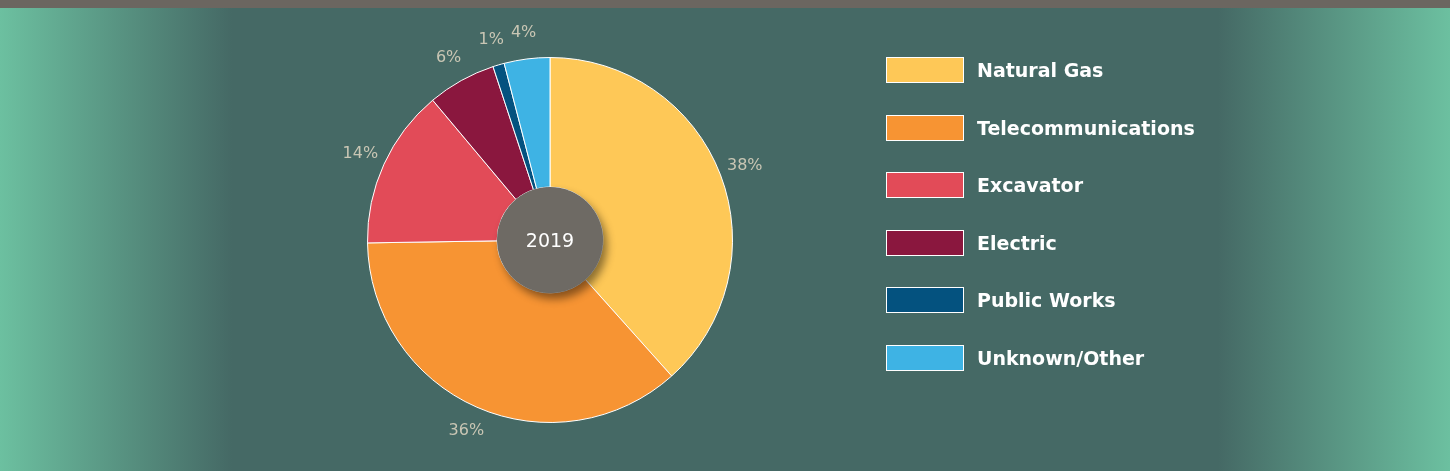 The width and height of the screenshot is (1450, 471). Describe the element at coordinates (360, 152) in the screenshot. I see `data-label: 14%` at that location.